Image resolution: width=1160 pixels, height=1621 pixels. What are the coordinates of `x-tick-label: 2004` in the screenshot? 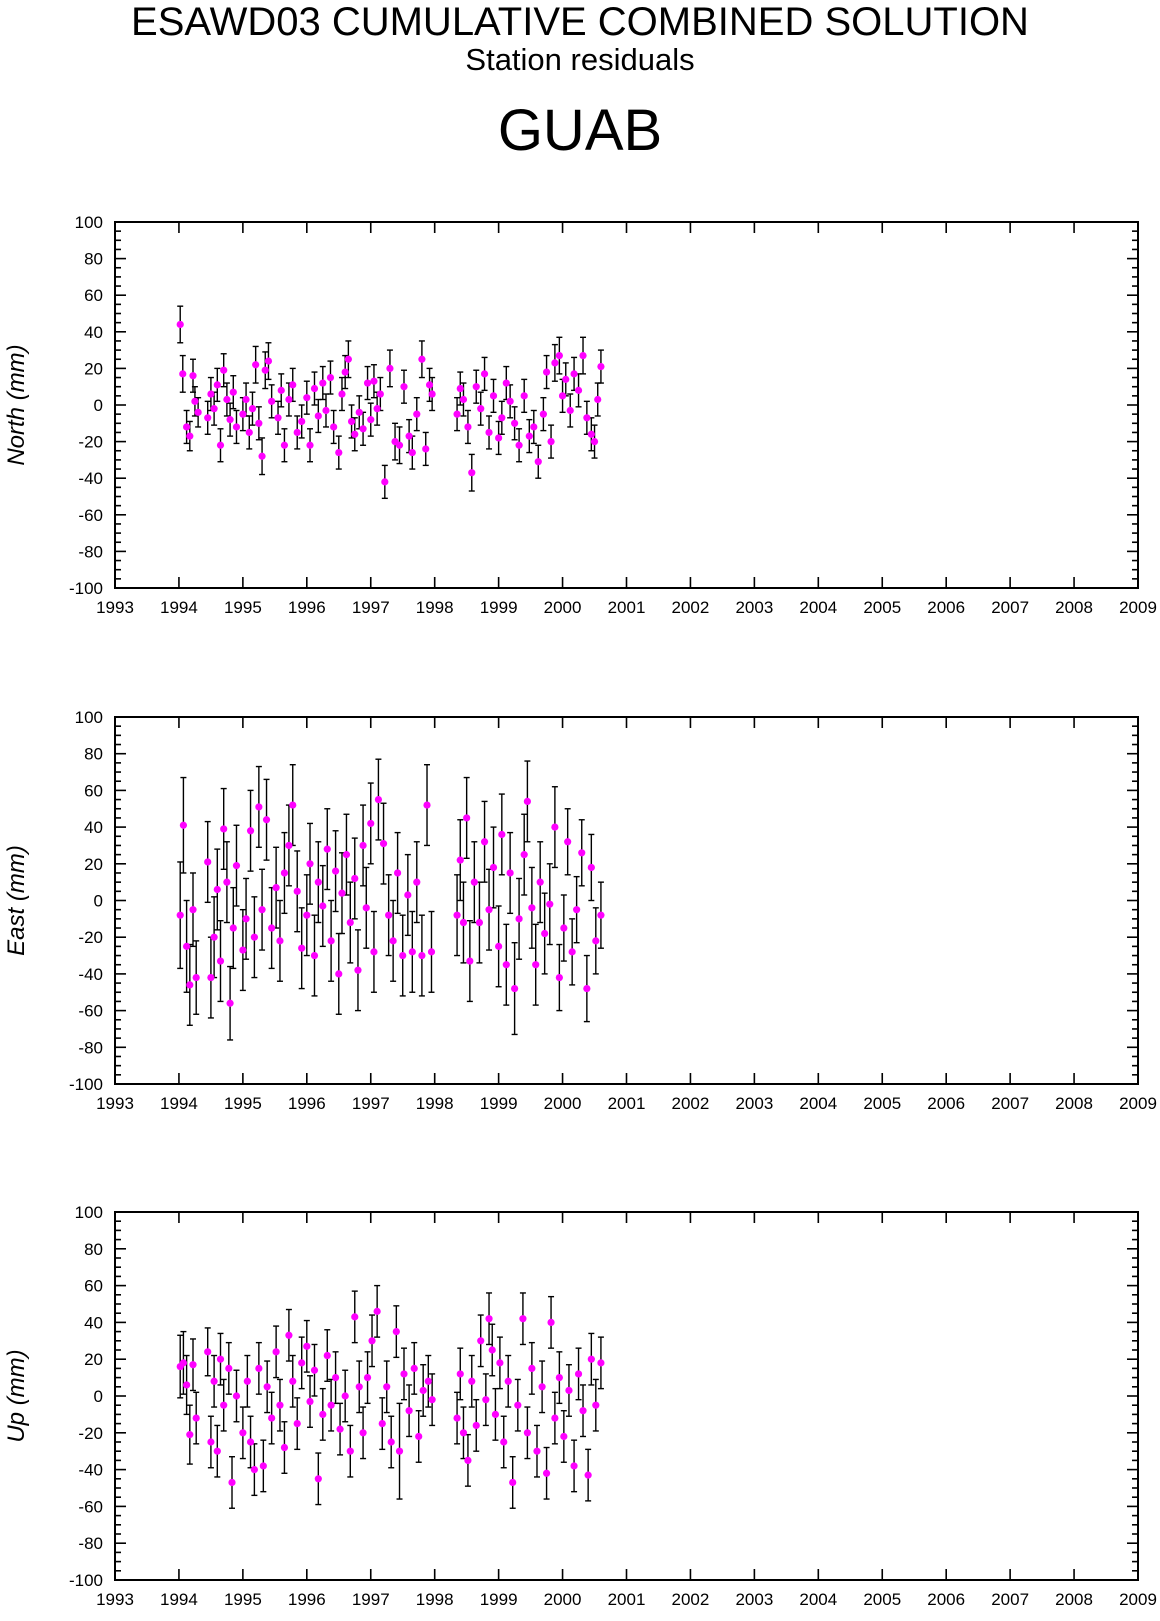 It's located at (818, 607).